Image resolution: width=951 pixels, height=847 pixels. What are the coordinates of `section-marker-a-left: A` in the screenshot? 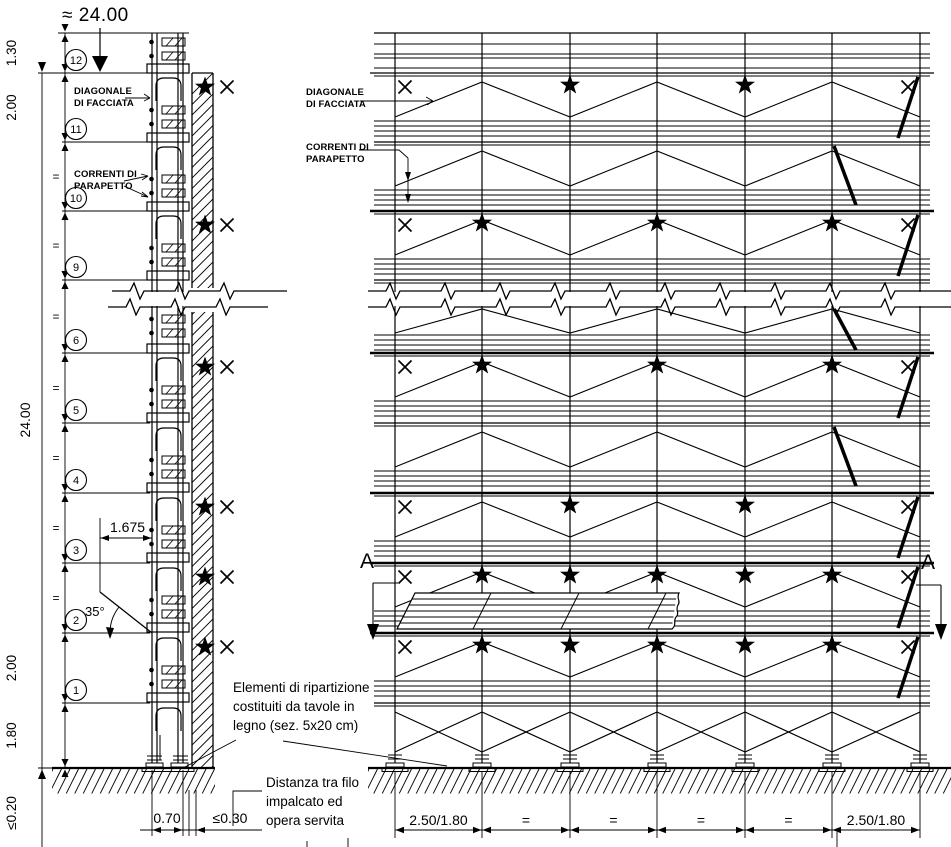 It's located at (367, 561).